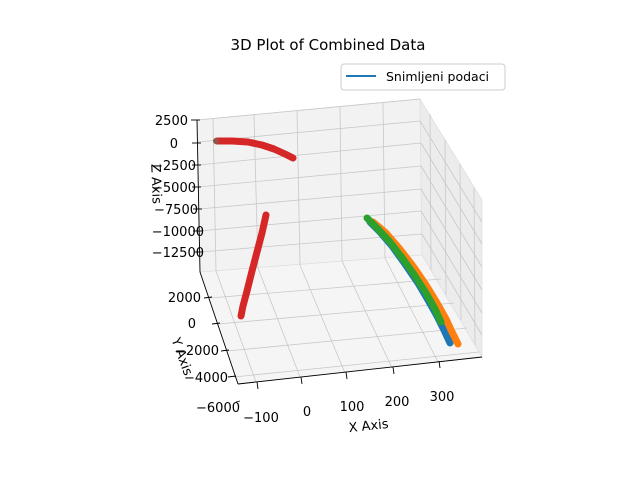  Describe the element at coordinates (397, 402) in the screenshot. I see `x-tick-label: 200` at that location.